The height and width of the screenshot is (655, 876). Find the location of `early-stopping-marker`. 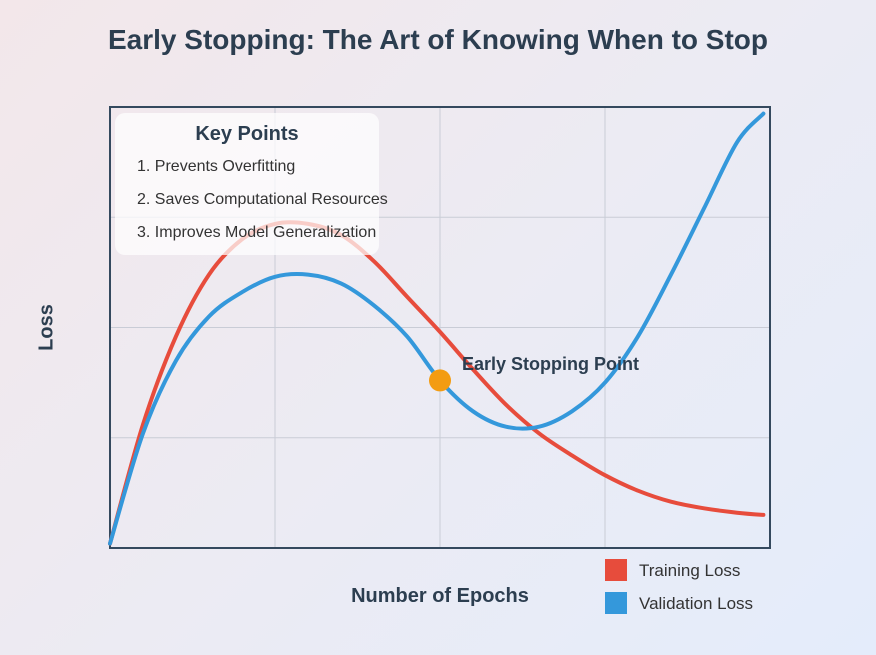

early-stopping-marker is located at coordinates (440, 380).